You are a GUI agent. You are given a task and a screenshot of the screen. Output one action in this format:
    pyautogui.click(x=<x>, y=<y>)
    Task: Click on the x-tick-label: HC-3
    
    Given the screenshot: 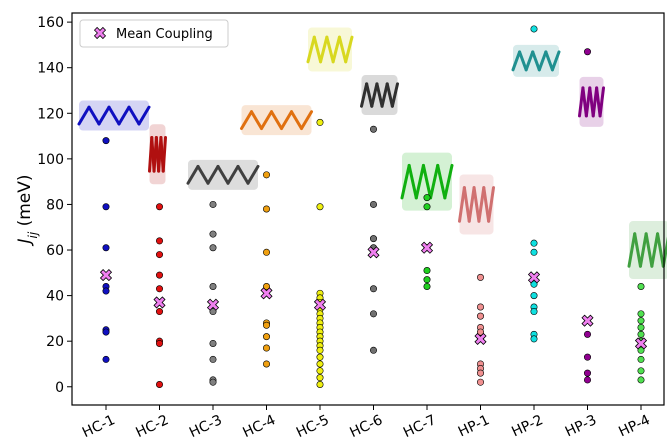 What is the action you would take?
    pyautogui.click(x=206, y=426)
    